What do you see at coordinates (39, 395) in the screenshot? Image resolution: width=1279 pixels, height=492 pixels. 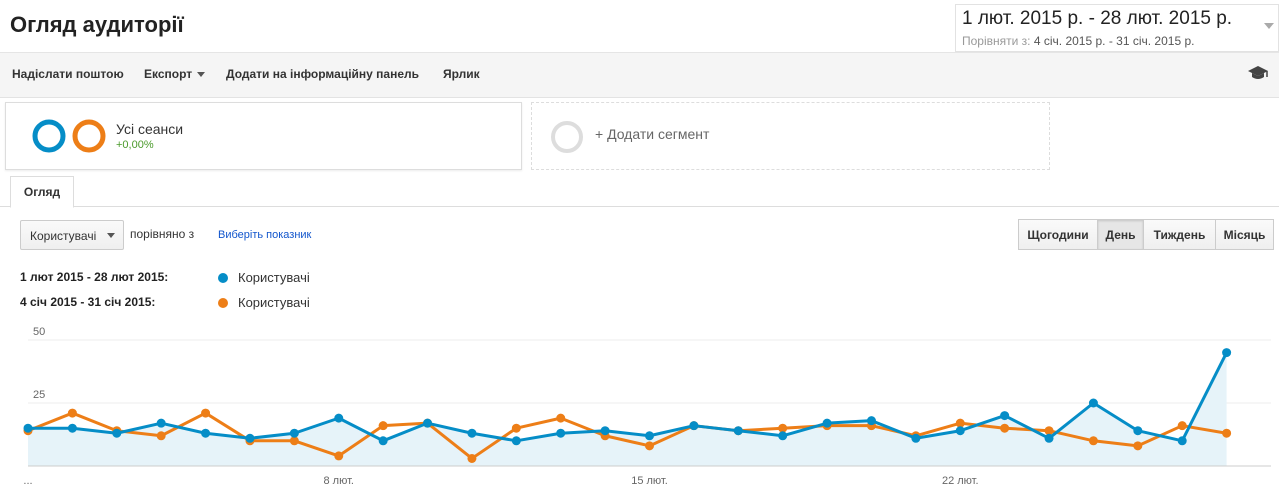 I see `y-tick-label: 25` at bounding box center [39, 395].